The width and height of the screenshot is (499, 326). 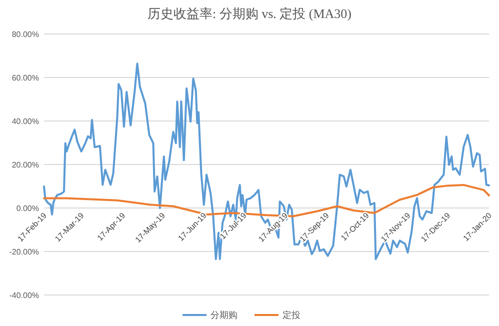 What do you see at coordinates (224, 315) in the screenshot?
I see `legend-label: 分期购` at bounding box center [224, 315].